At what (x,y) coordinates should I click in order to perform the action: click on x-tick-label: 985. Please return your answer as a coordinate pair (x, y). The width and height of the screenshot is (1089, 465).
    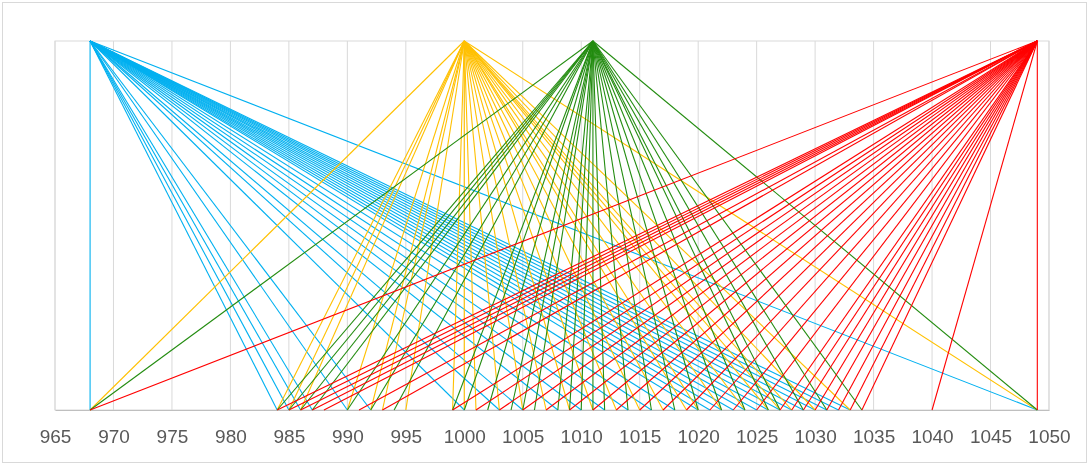
    Looking at the image, I should click on (289, 437).